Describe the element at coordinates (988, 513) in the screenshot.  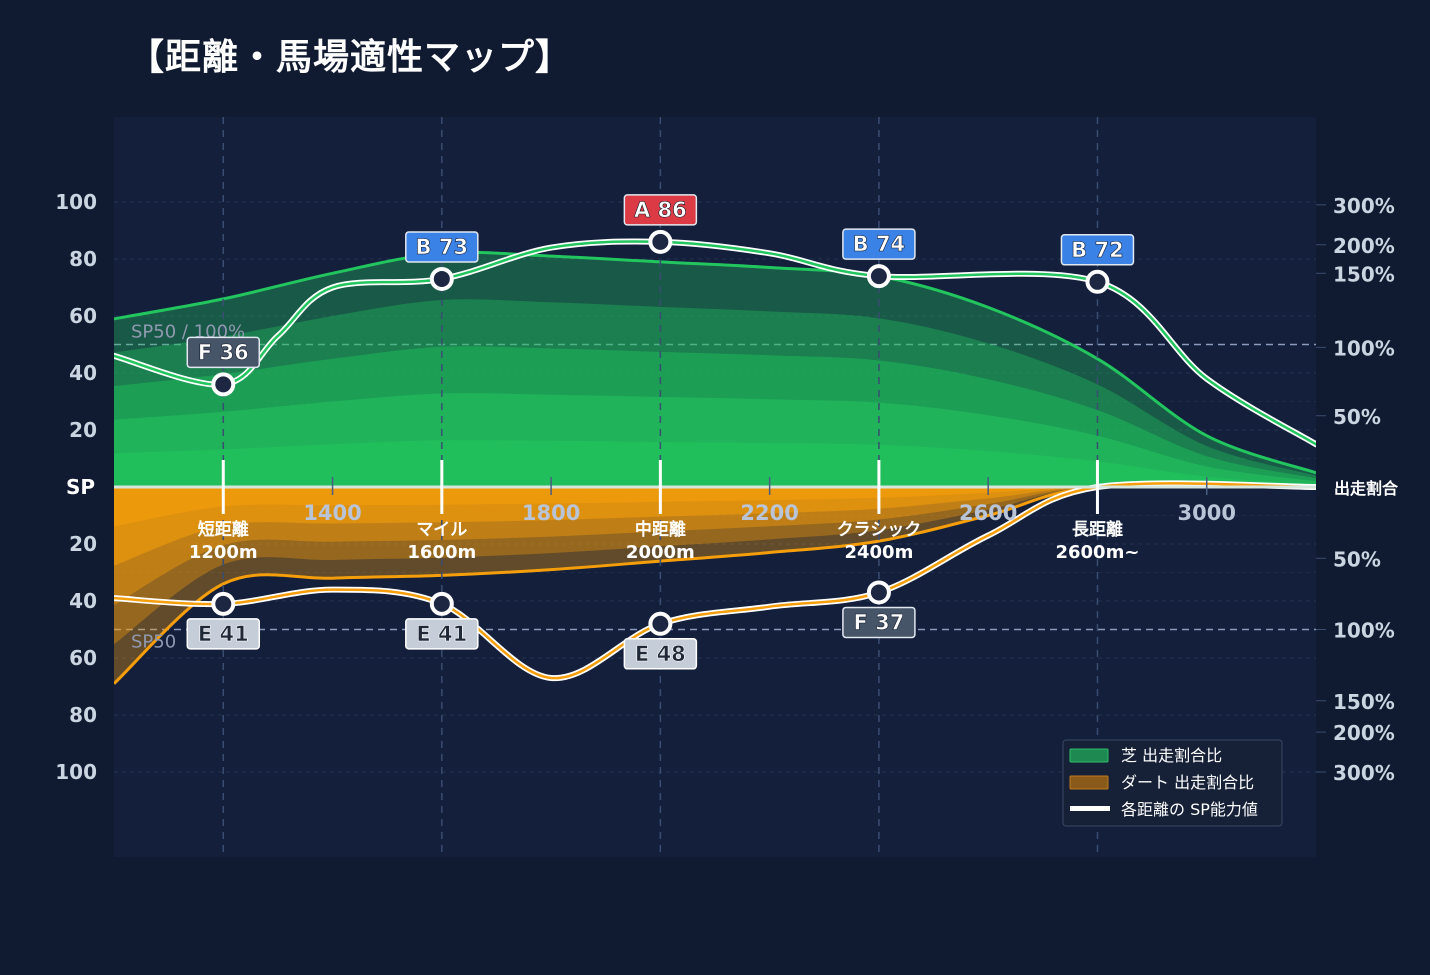
I see `x-tick-label: 2600` at that location.